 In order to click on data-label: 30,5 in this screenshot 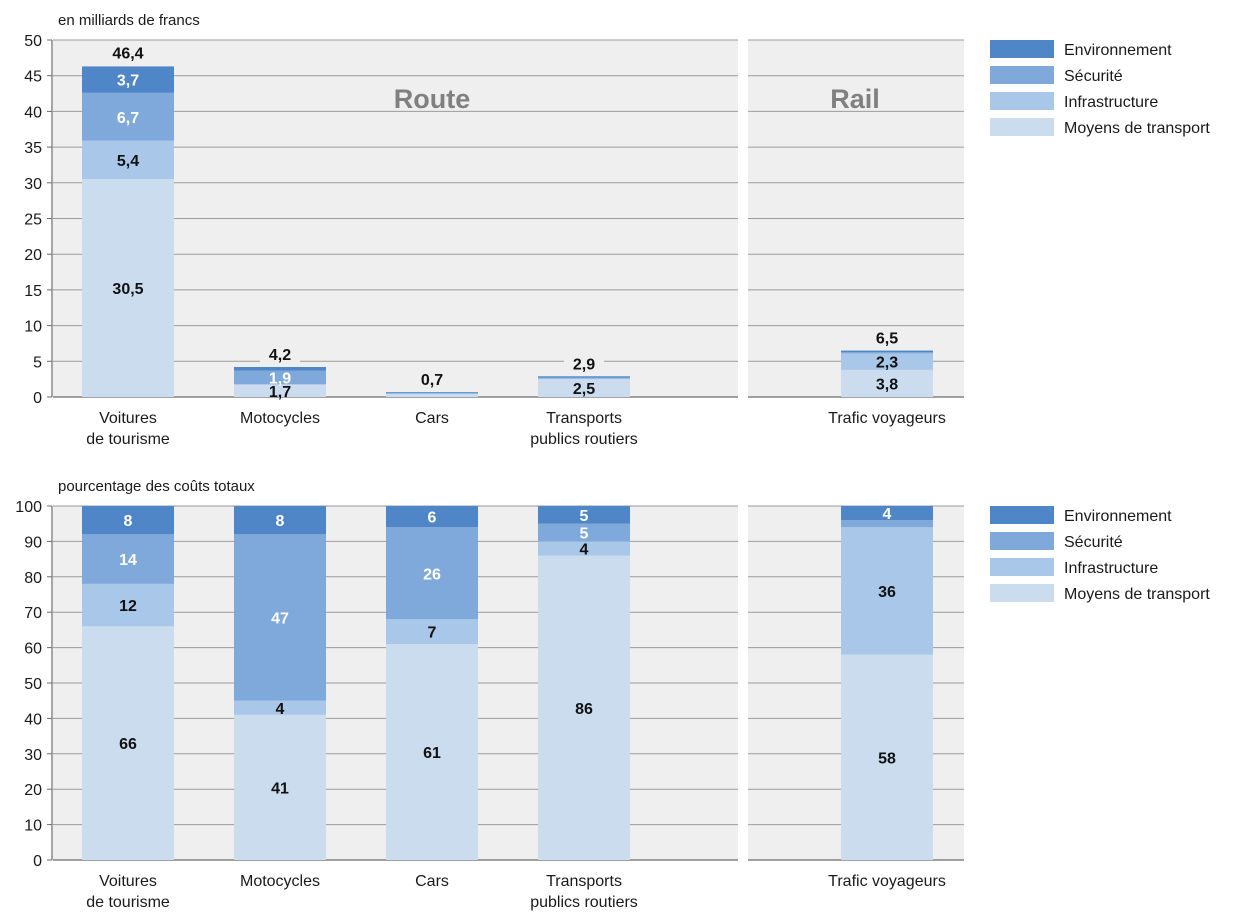, I will do `click(127, 289)`.